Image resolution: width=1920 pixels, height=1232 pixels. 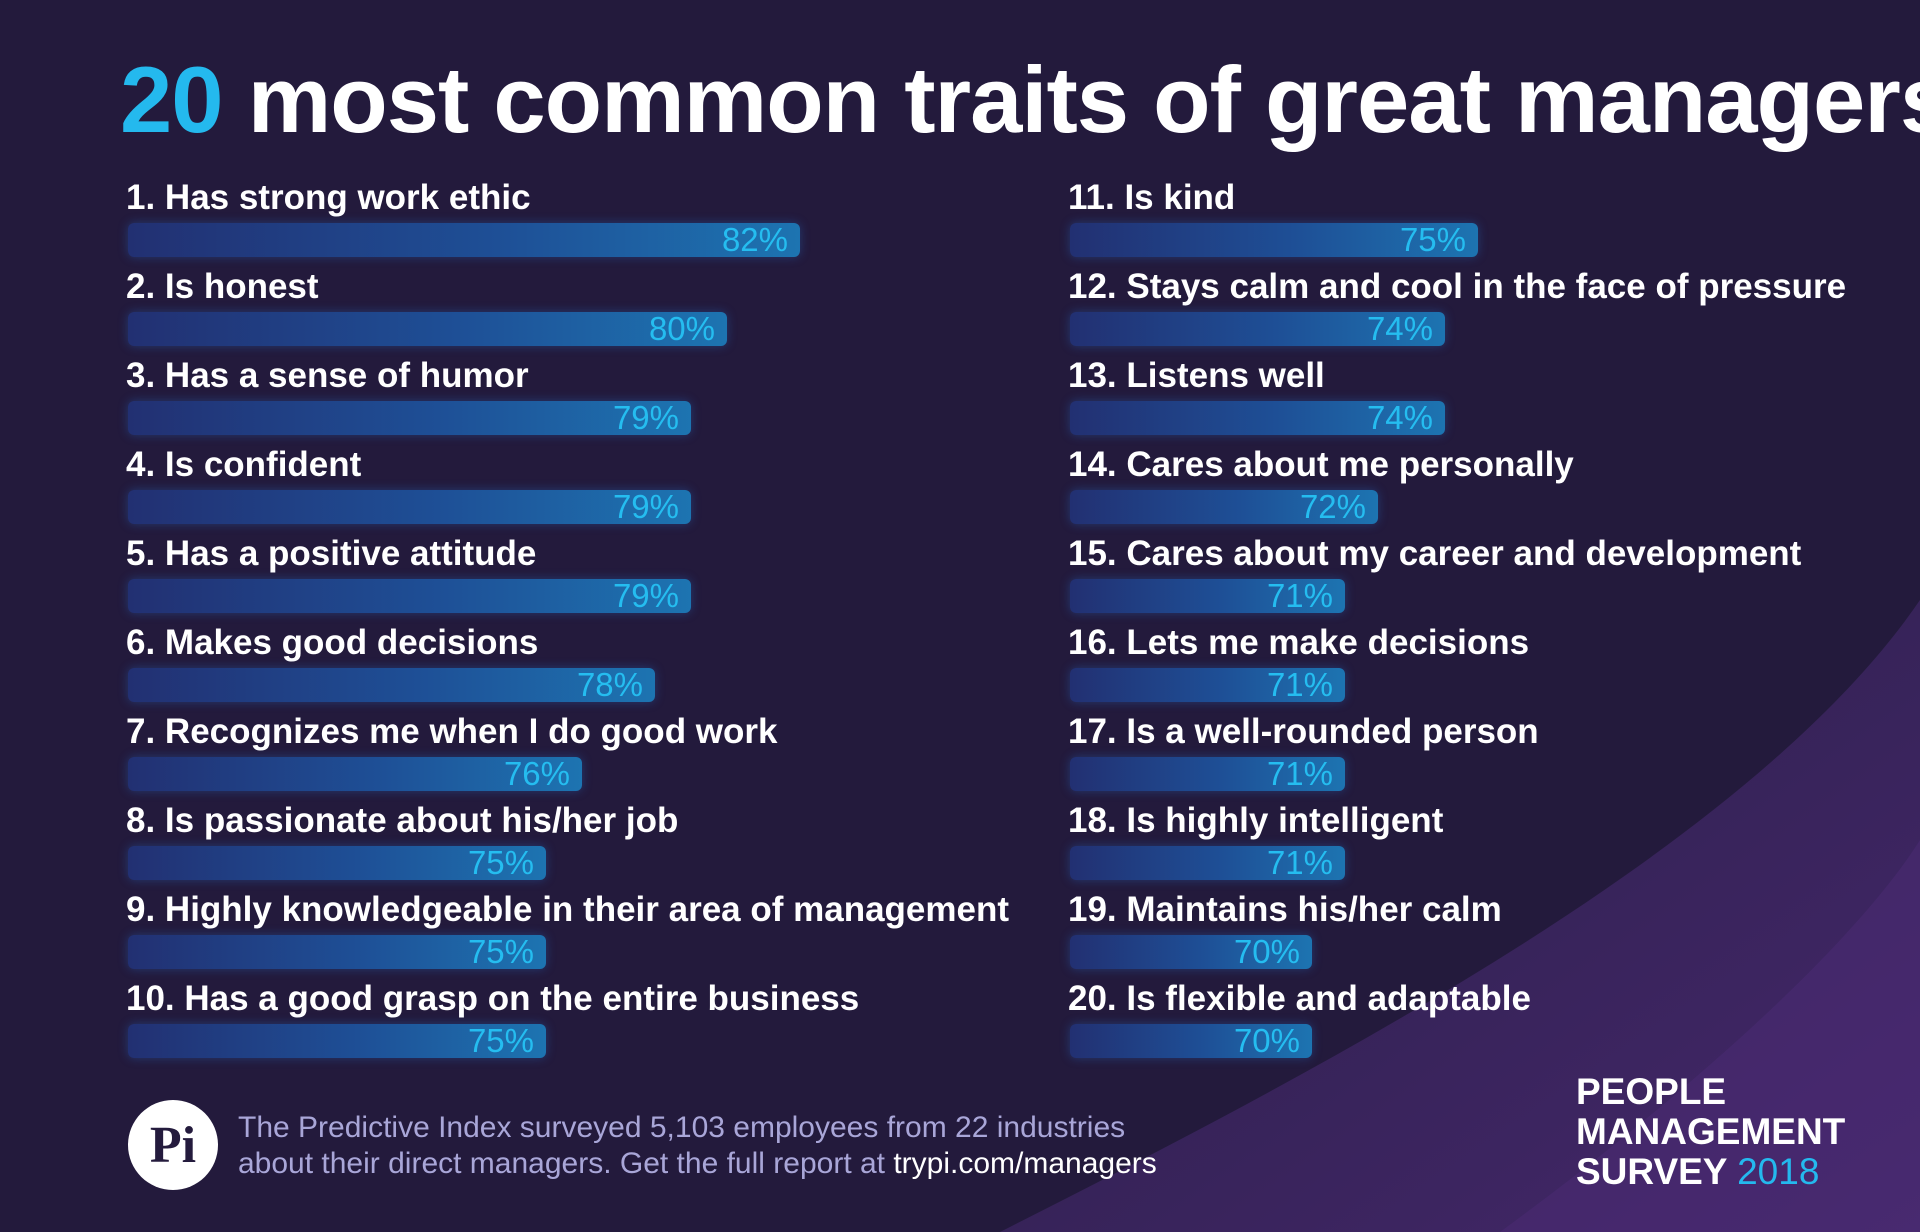 What do you see at coordinates (1303, 731) in the screenshot?
I see `trait-label: 17. Is a well-rounded person` at bounding box center [1303, 731].